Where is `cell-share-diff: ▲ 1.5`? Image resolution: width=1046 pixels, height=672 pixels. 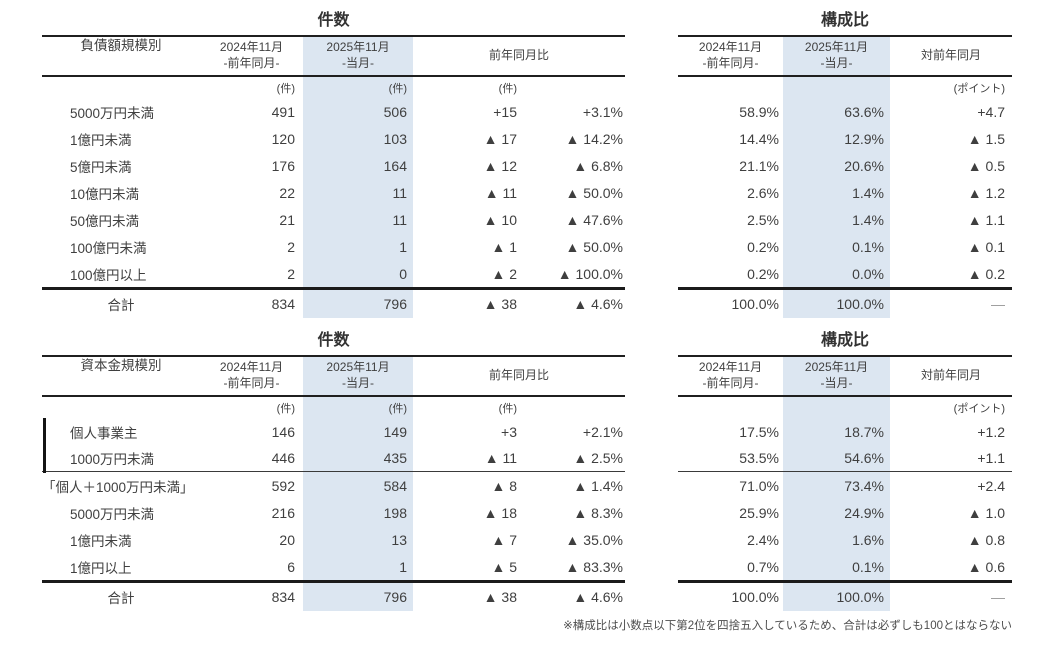
cell-share-diff: ▲ 1.5 is located at coordinates (986, 138).